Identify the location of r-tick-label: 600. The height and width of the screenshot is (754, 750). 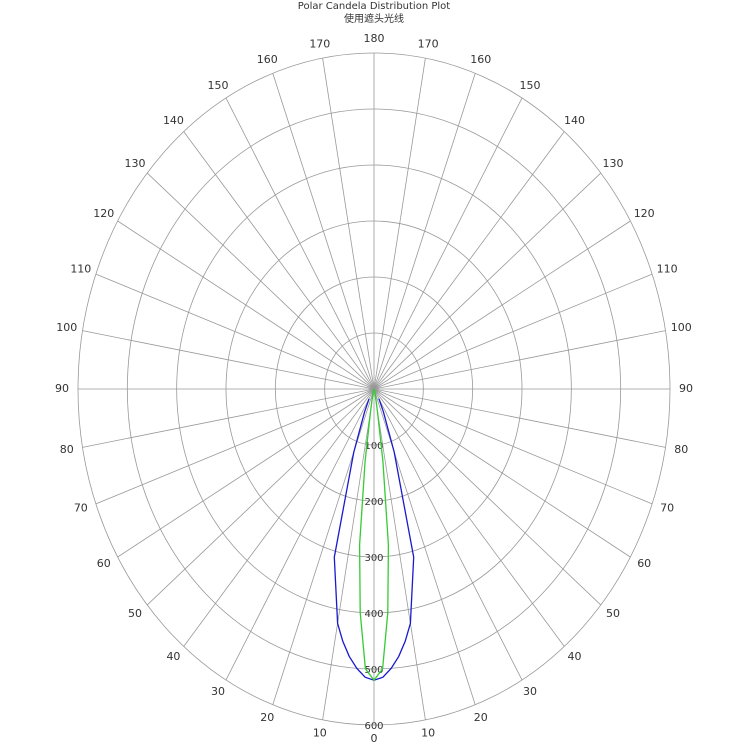
(373, 726).